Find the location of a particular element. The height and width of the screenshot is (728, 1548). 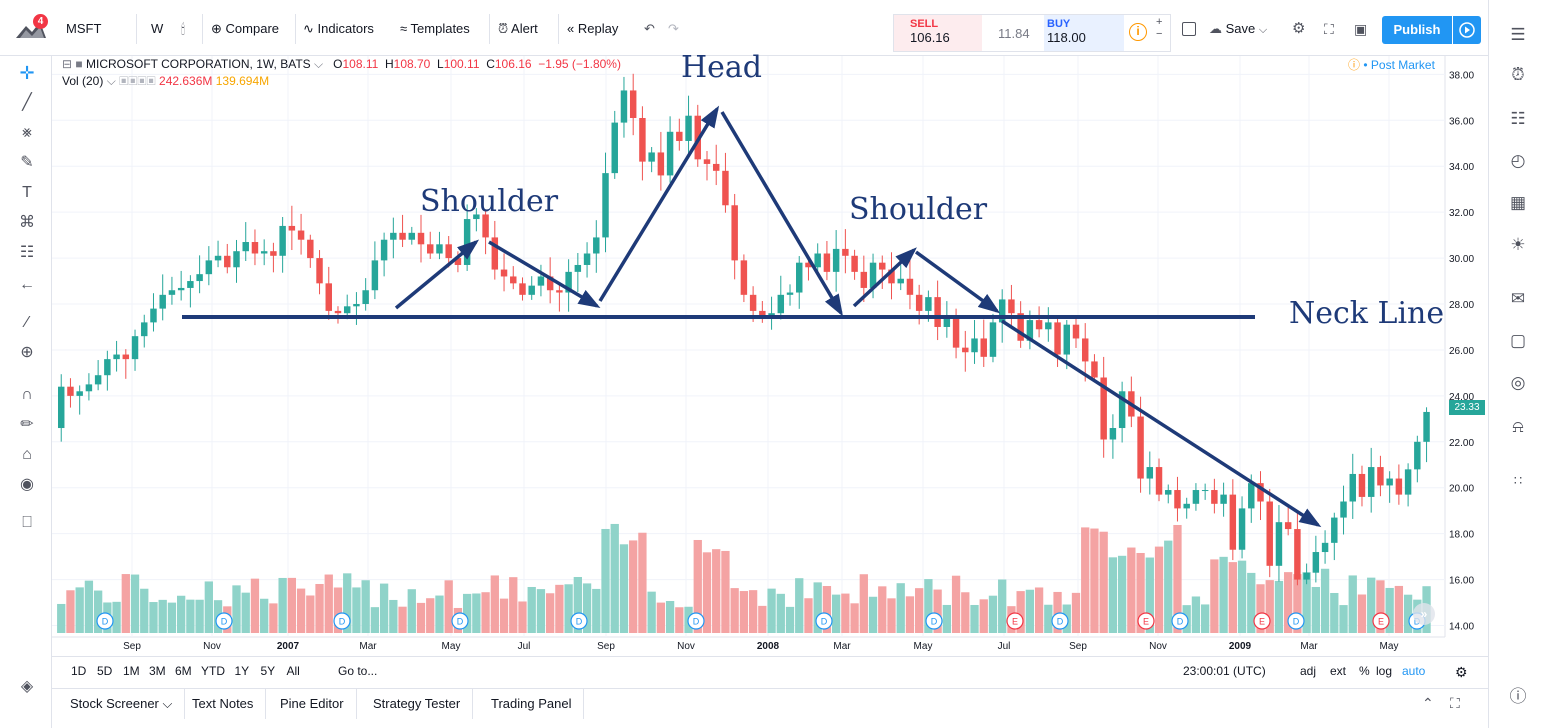

broadcast-icon: ◎ is located at coordinates (1518, 382).